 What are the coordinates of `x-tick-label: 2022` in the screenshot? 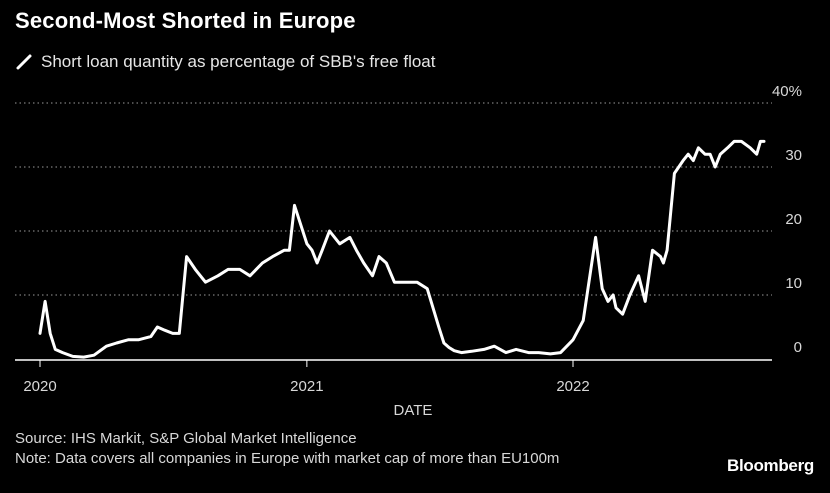 It's located at (572, 386).